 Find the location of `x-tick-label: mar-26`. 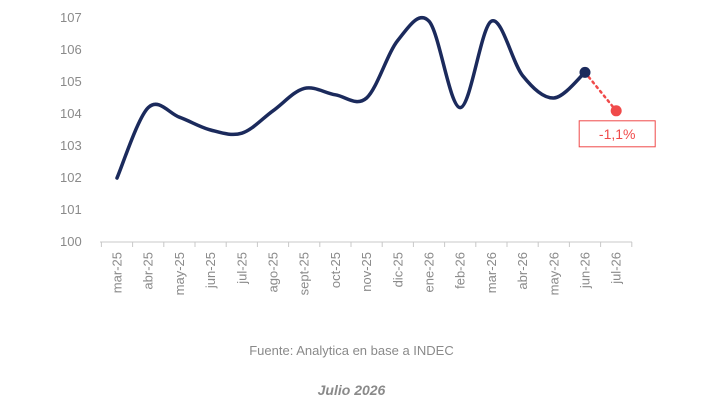

x-tick-label: mar-26 is located at coordinates (491, 272).